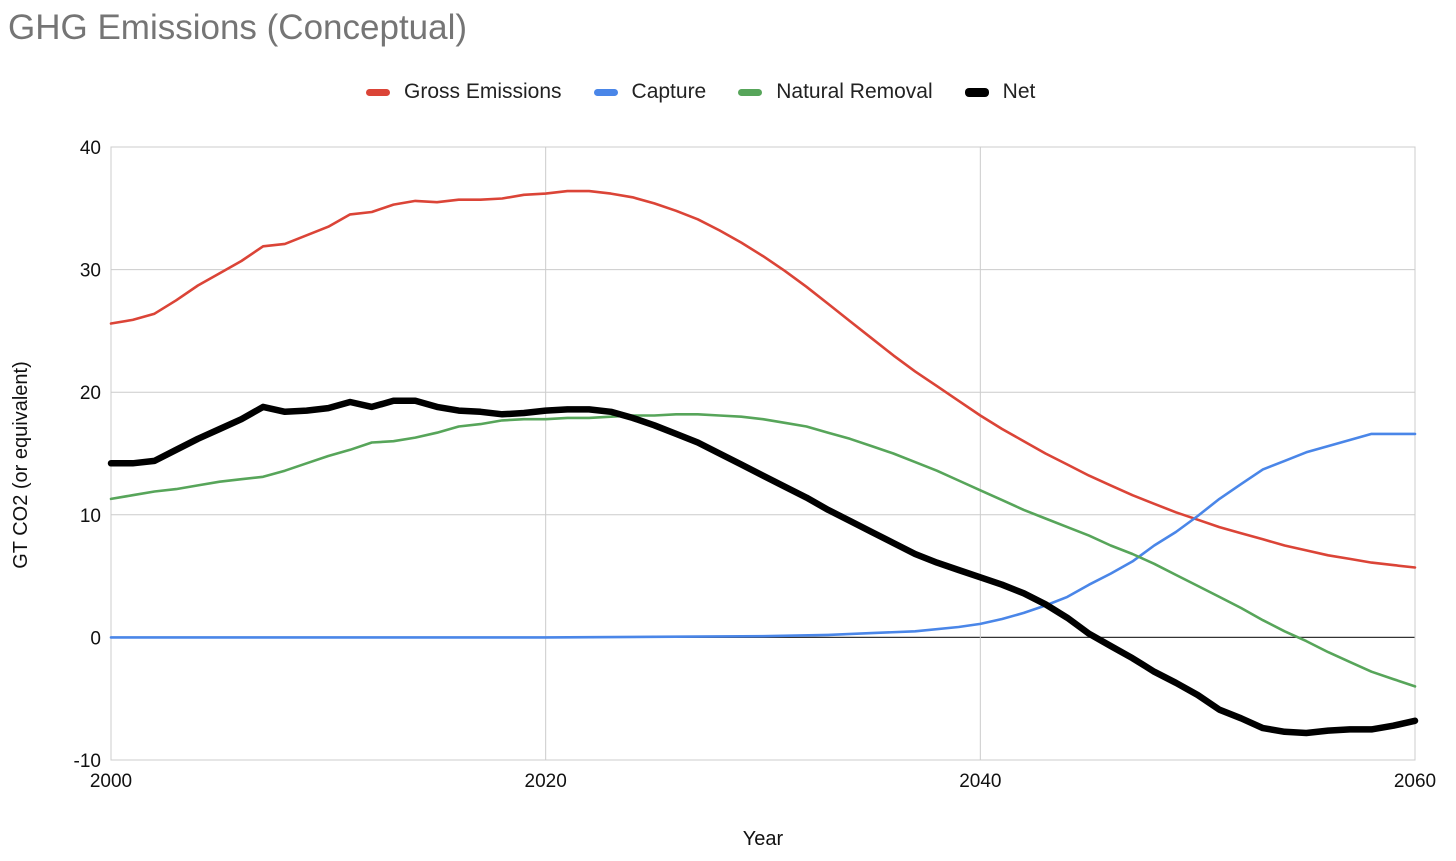 The width and height of the screenshot is (1456, 861). What do you see at coordinates (976, 92) in the screenshot?
I see `legend-swatch-net` at bounding box center [976, 92].